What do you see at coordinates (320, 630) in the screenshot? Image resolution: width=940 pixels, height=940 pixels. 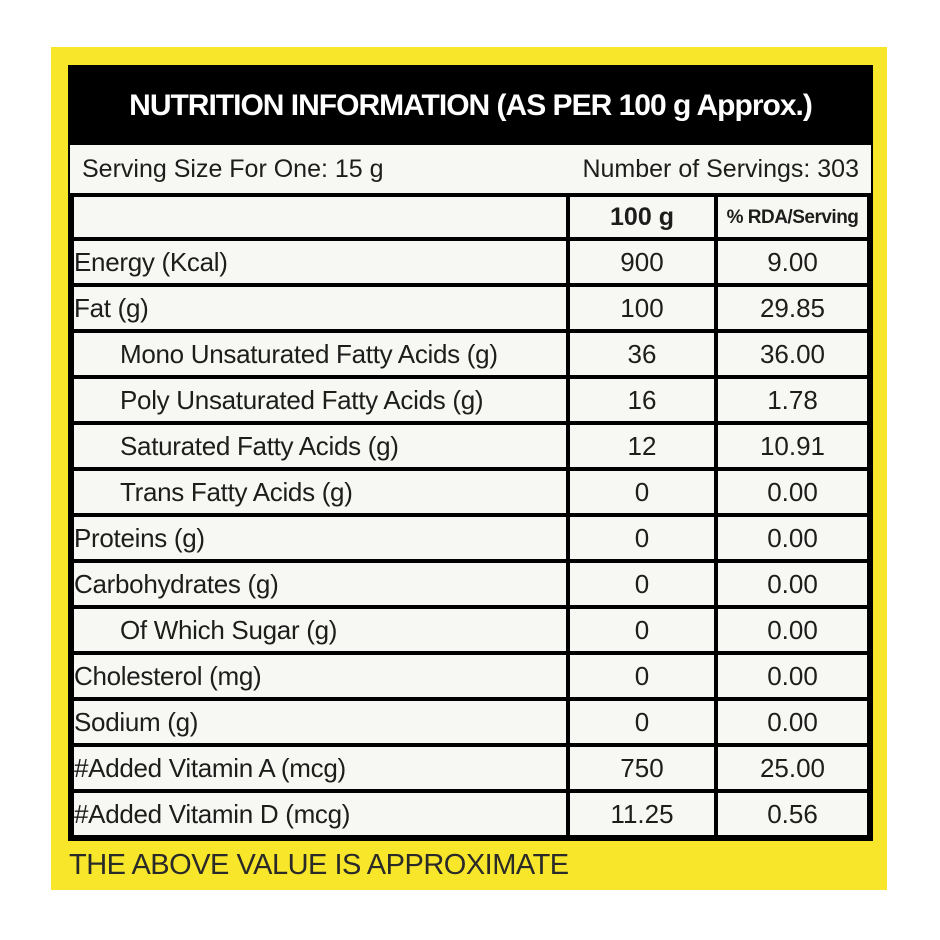 I see `nutrient-label: Of Which Sugar (g)` at bounding box center [320, 630].